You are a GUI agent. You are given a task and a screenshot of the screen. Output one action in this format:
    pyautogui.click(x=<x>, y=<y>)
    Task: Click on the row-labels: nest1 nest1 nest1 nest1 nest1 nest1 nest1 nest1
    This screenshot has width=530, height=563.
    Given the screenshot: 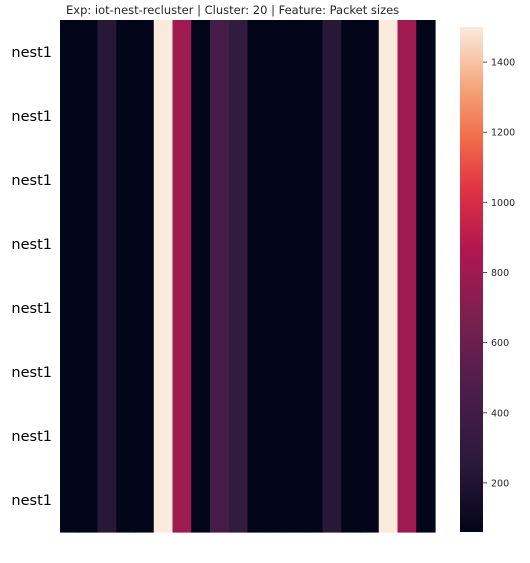 What is the action you would take?
    pyautogui.click(x=31, y=277)
    